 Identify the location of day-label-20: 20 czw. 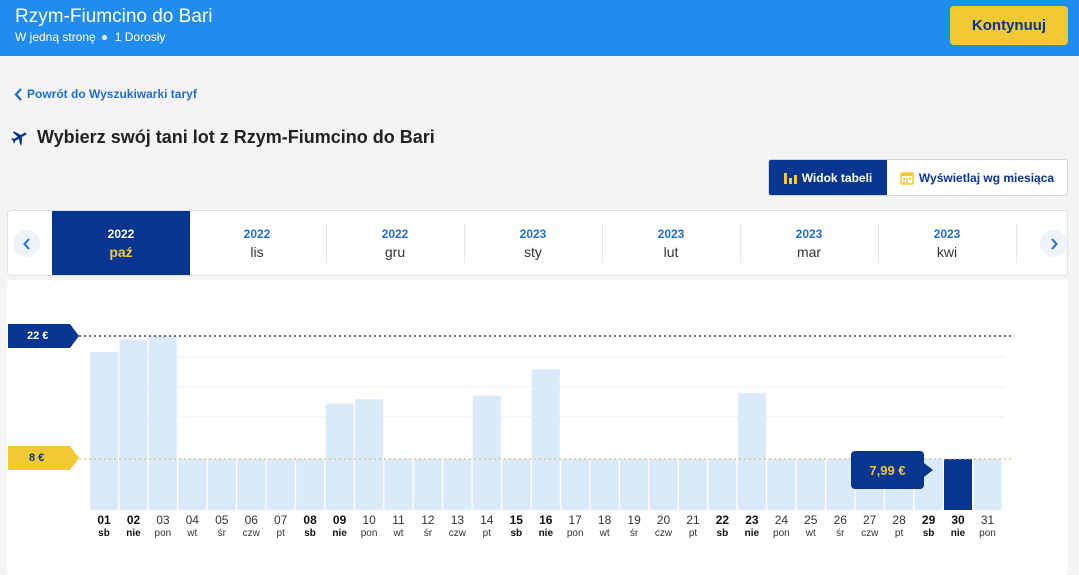
(664, 526).